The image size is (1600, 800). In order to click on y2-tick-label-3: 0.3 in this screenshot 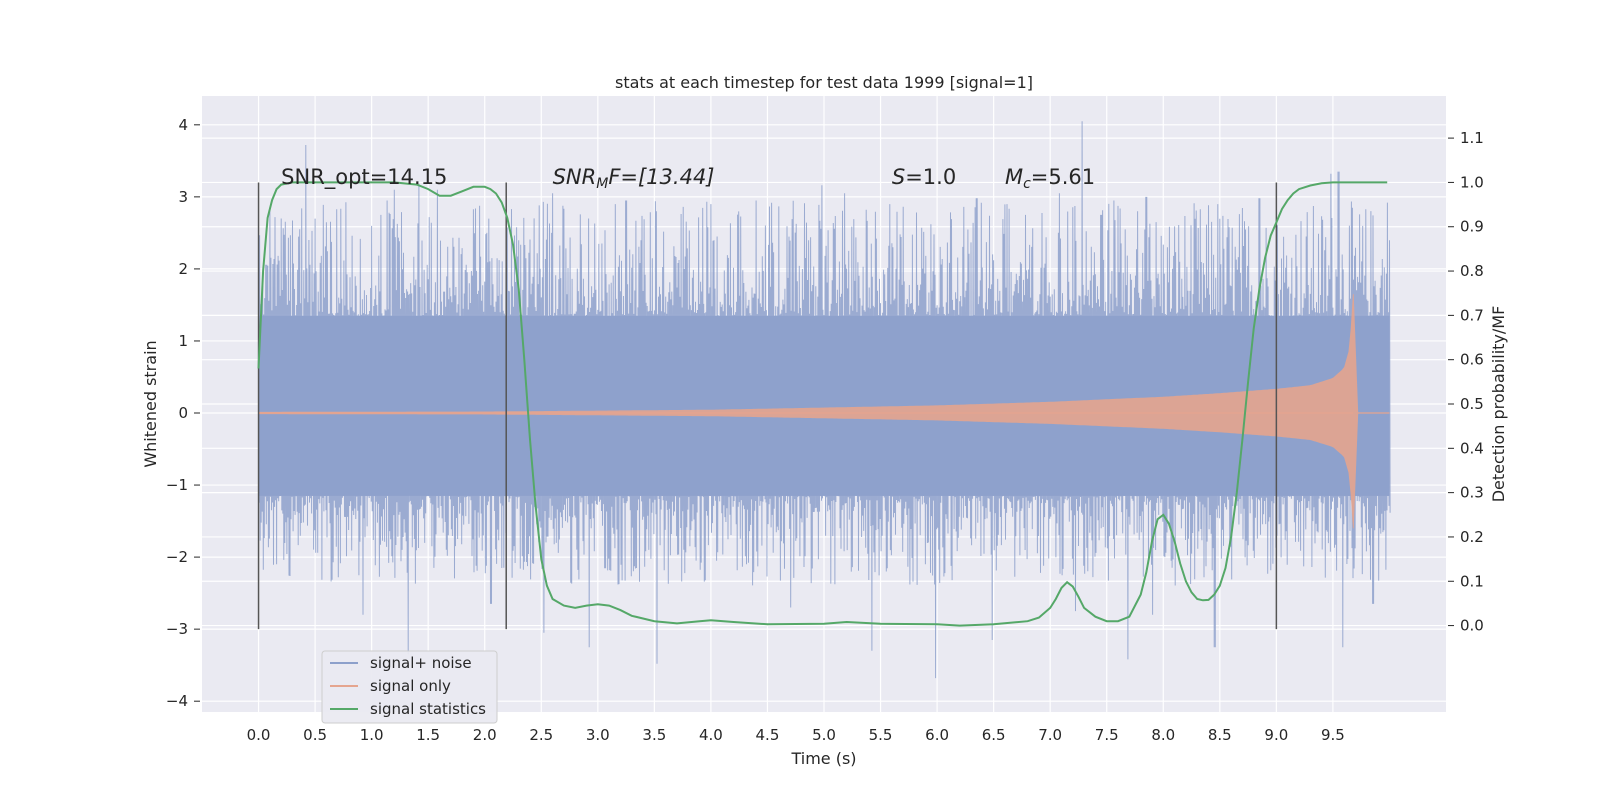, I will do `click(1472, 493)`.